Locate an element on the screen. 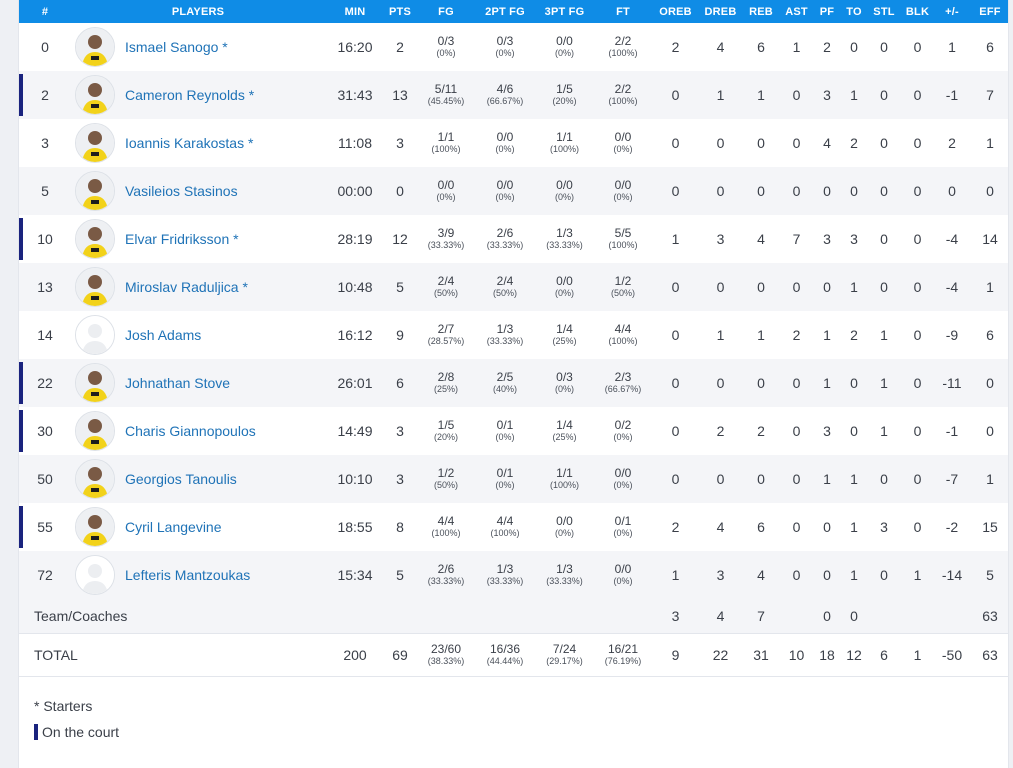  player-name-link: Cyril Langevine is located at coordinates (173, 527).